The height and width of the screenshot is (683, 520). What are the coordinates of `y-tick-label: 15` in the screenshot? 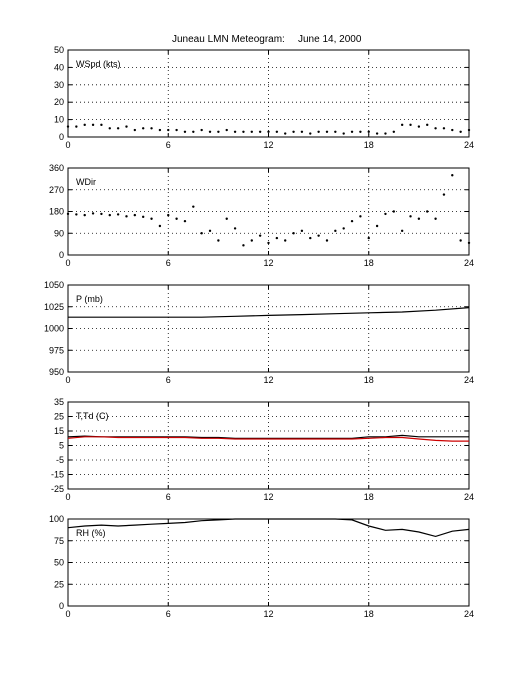 It's located at (59, 431).